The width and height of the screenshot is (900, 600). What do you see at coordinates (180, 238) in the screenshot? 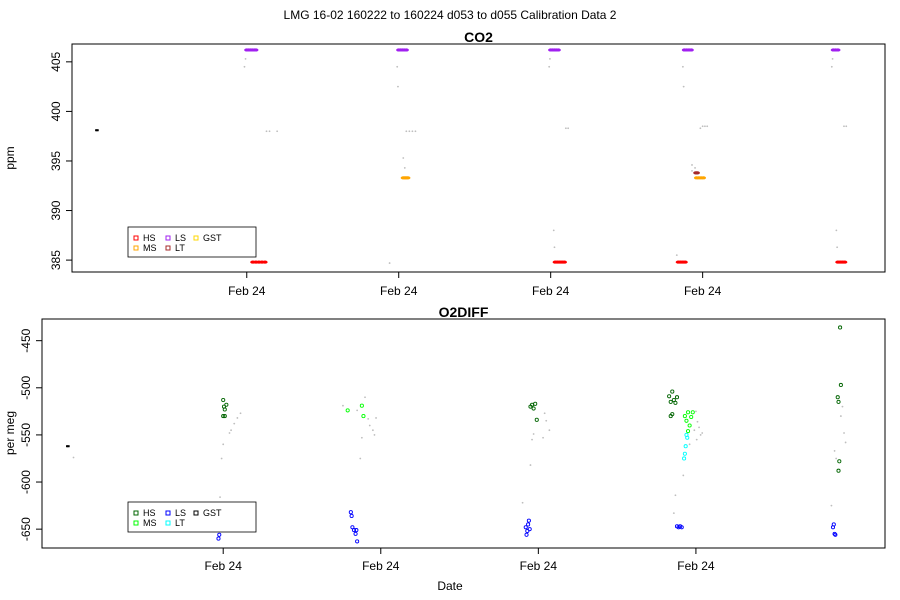
I see `legend-label: LS` at bounding box center [180, 238].